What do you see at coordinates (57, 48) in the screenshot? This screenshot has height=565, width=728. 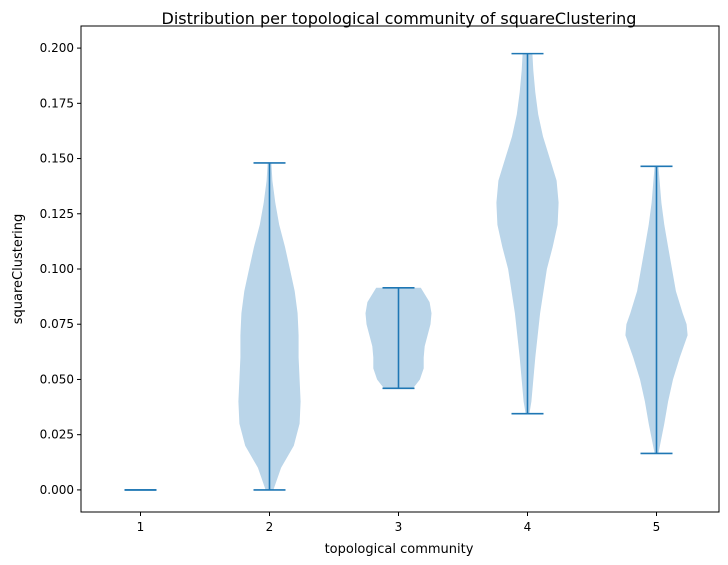 I see `y-tick-label: 0.200` at bounding box center [57, 48].